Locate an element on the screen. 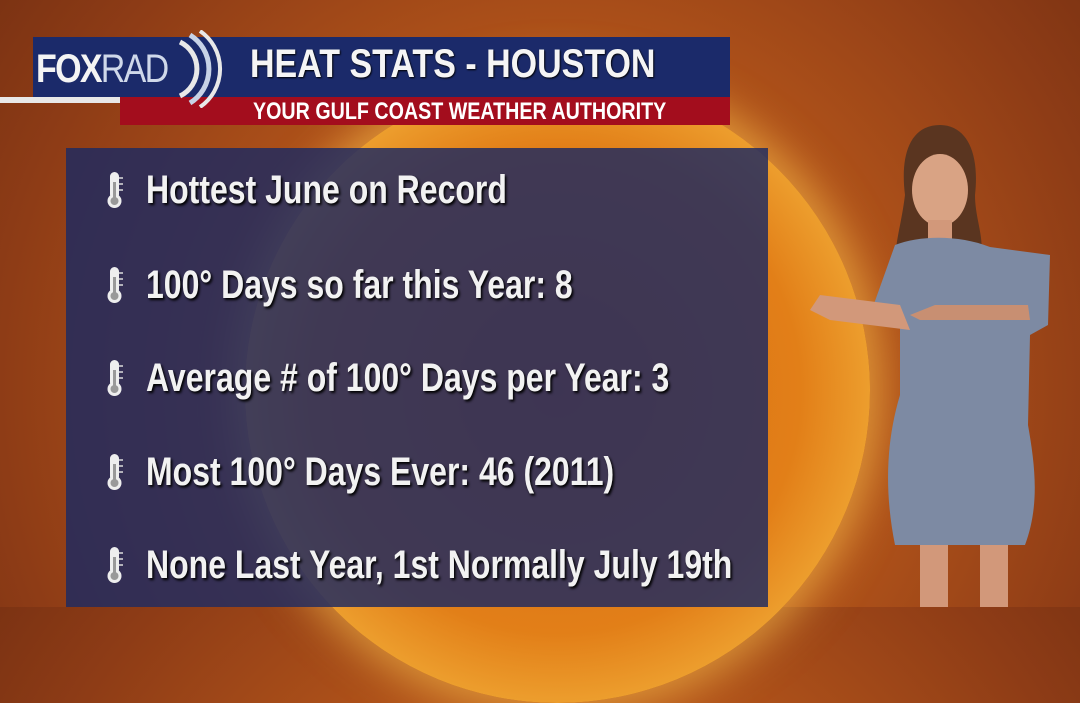 This screenshot has width=1080, height=703. radar-waves-icon is located at coordinates (200, 69).